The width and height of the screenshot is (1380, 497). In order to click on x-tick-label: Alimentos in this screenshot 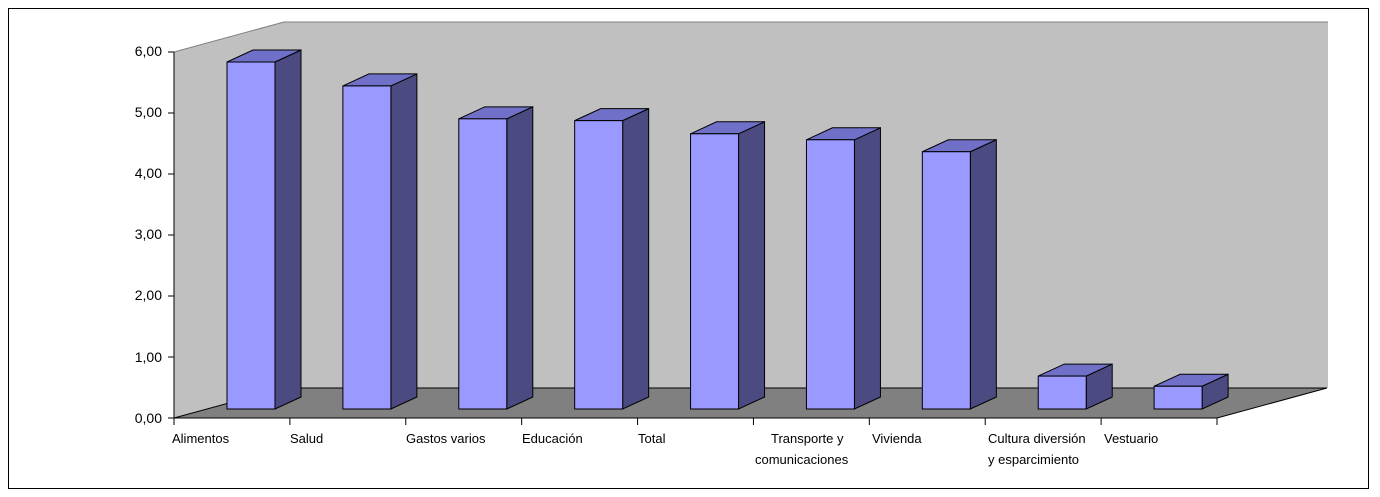, I will do `click(201, 438)`.